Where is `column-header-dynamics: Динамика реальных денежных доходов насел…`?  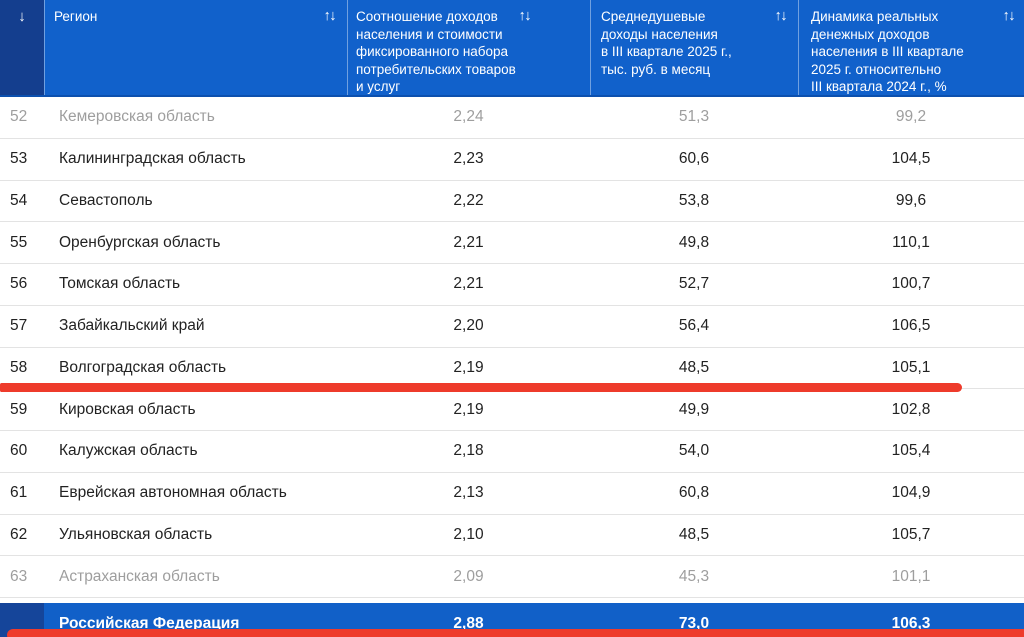
column-header-dynamics: Динамика реальных денежных доходов насел… is located at coordinates (911, 47).